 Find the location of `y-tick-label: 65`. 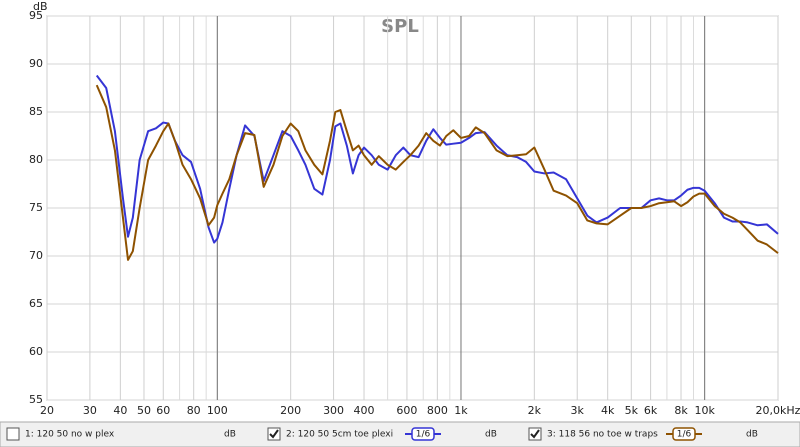

y-tick-label: 65 is located at coordinates (36, 303).